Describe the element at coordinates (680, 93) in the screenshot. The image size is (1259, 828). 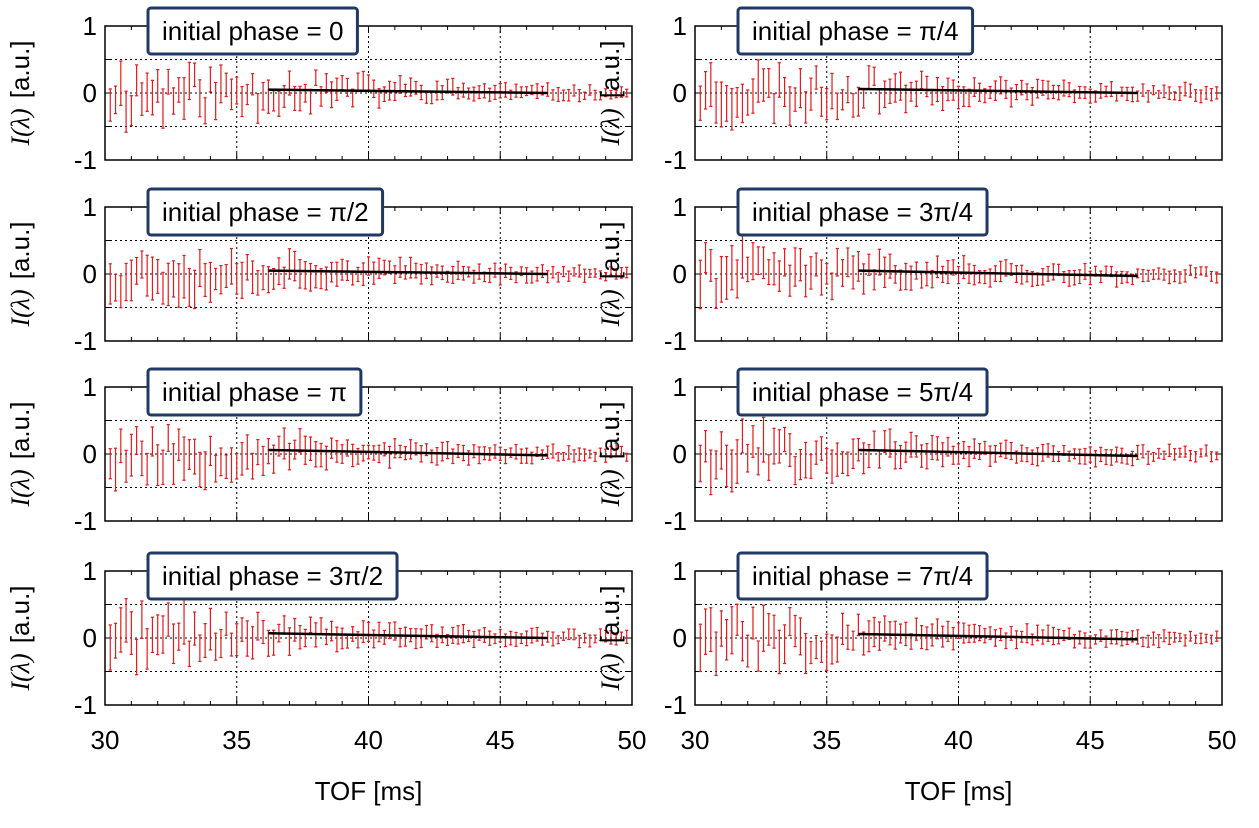
I see `y-tick-label: 0` at that location.